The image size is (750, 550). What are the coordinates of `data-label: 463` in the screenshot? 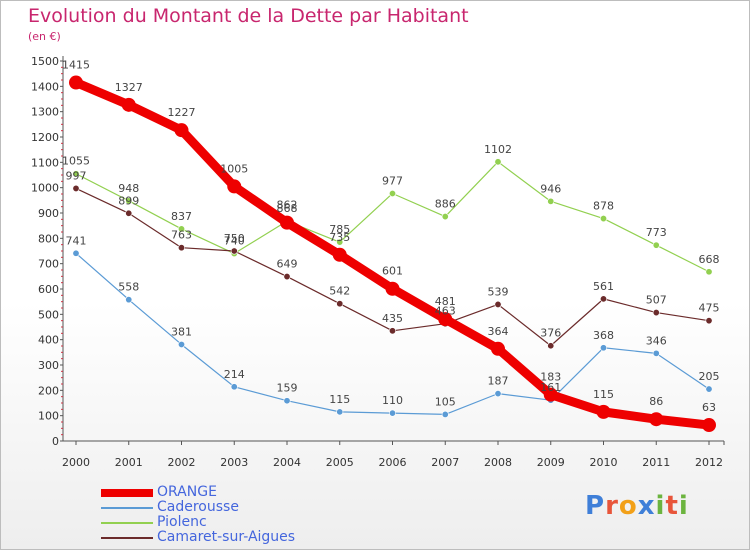 It's located at (445, 311).